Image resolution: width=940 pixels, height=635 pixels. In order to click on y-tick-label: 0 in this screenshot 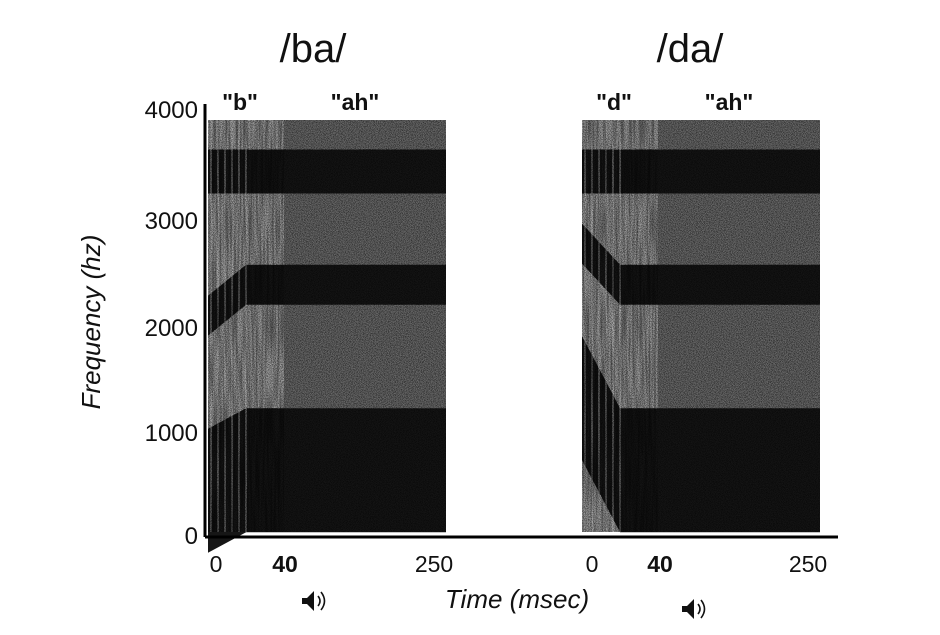, I will do `click(191, 536)`.